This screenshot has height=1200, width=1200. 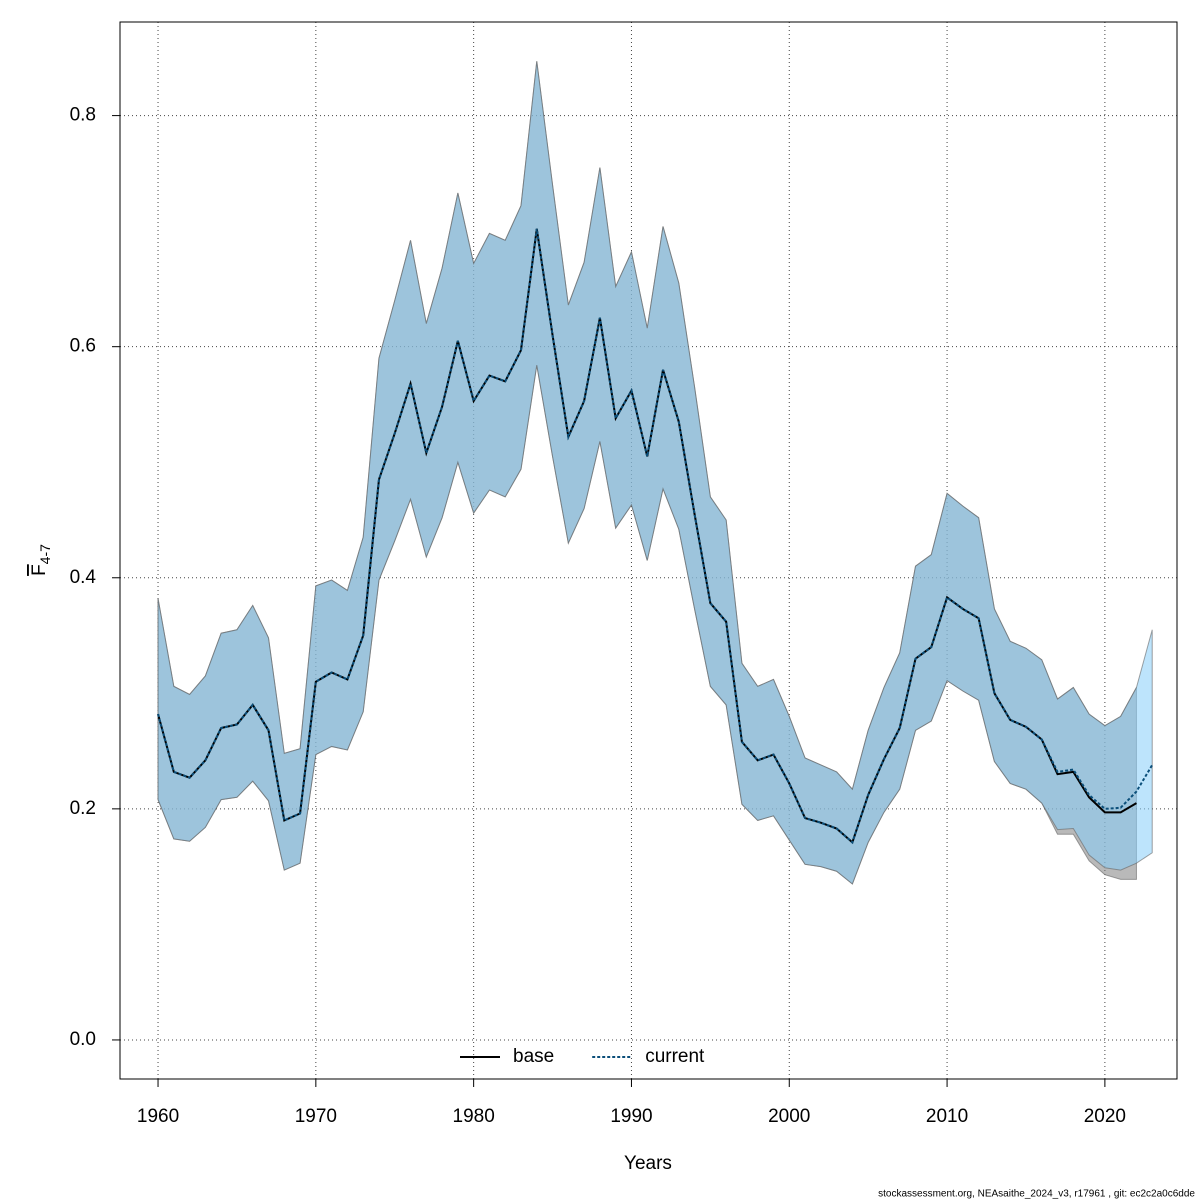 I want to click on y-tick-label: 0.6, so click(x=83, y=346).